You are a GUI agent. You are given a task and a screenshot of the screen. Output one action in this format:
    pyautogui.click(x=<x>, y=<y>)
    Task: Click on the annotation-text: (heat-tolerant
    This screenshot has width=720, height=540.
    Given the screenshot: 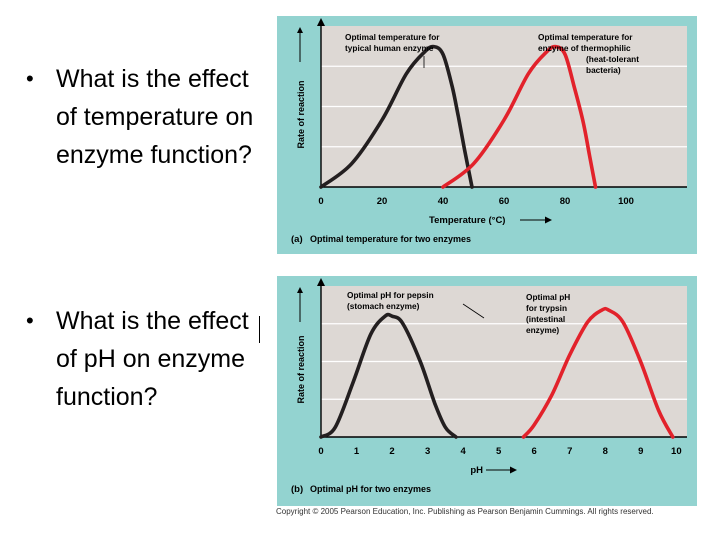 What is the action you would take?
    pyautogui.click(x=612, y=59)
    